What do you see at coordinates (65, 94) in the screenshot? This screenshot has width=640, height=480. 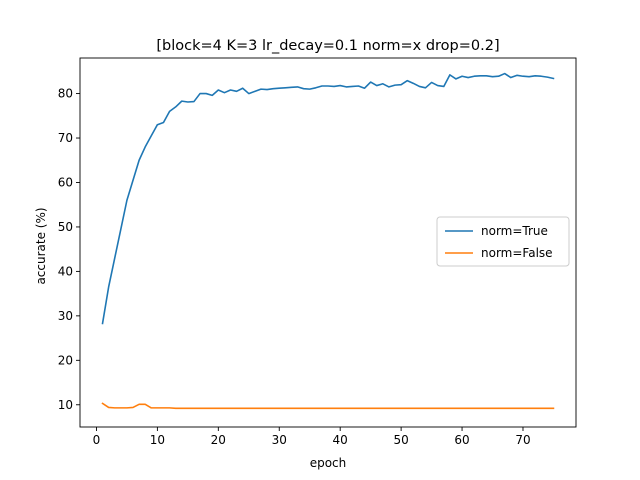 I see `y-tick-label: 80` at bounding box center [65, 94].